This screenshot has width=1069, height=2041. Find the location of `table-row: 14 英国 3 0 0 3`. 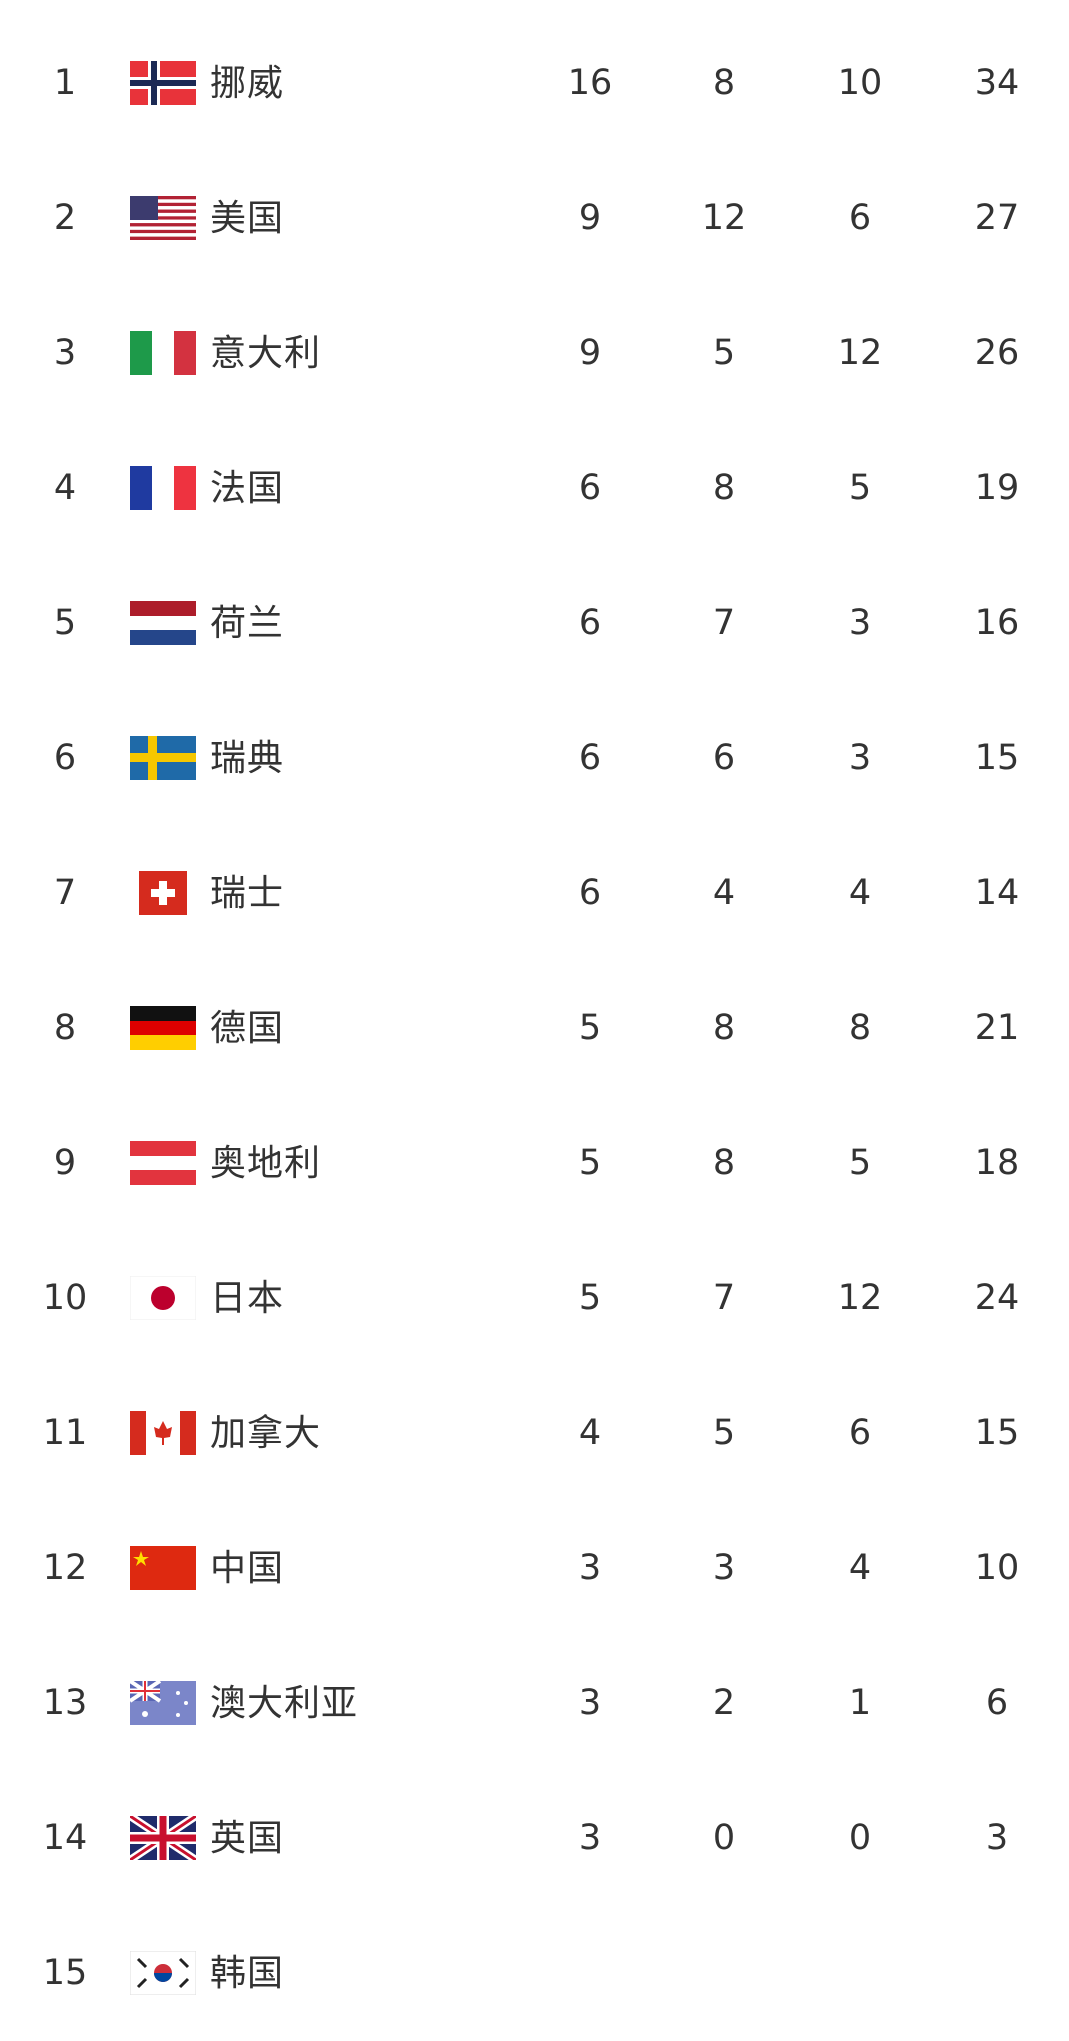

table-row: 14 英国 3 0 0 3 is located at coordinates (534, 1838).